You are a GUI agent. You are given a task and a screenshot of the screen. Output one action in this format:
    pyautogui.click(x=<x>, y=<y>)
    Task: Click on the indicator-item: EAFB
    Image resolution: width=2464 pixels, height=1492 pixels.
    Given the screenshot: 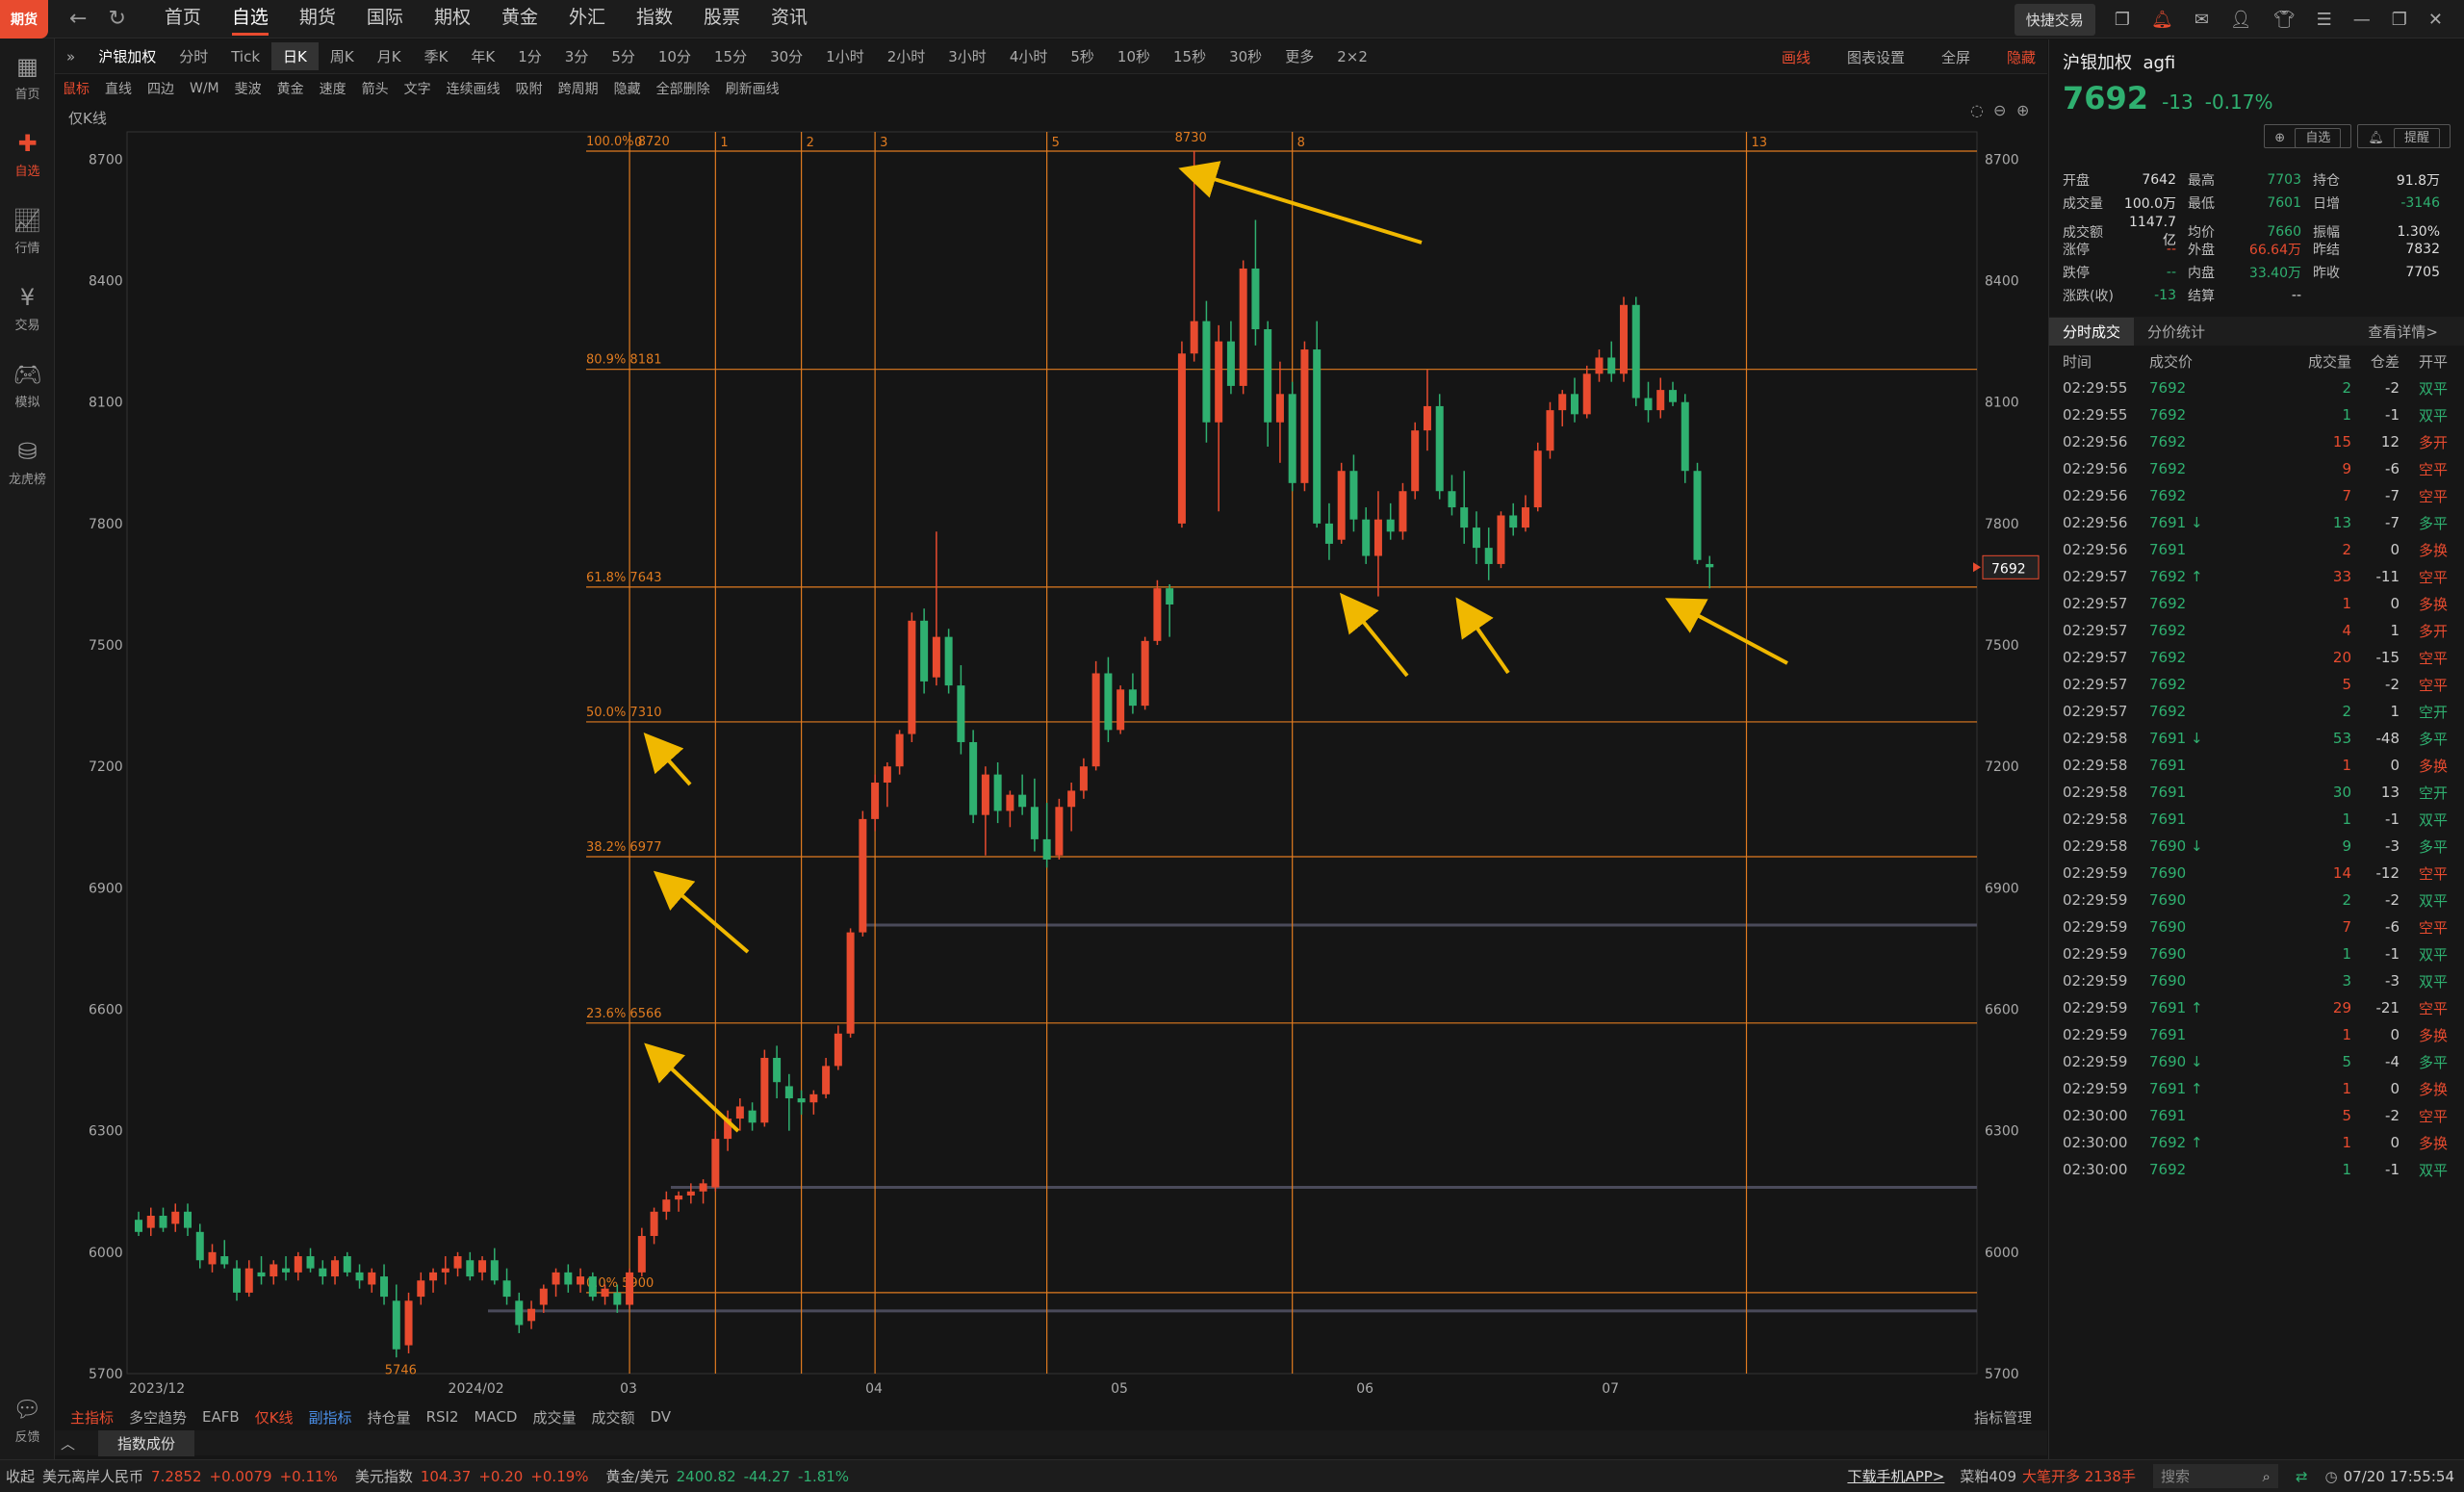 What is the action you would take?
    pyautogui.click(x=221, y=1417)
    